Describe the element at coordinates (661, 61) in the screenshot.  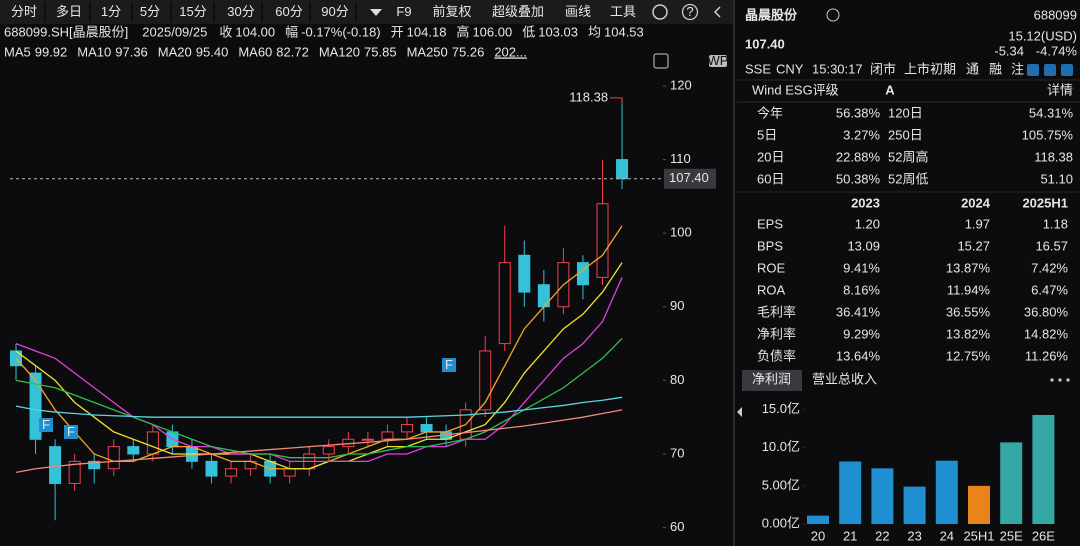
I see `lock-icon` at that location.